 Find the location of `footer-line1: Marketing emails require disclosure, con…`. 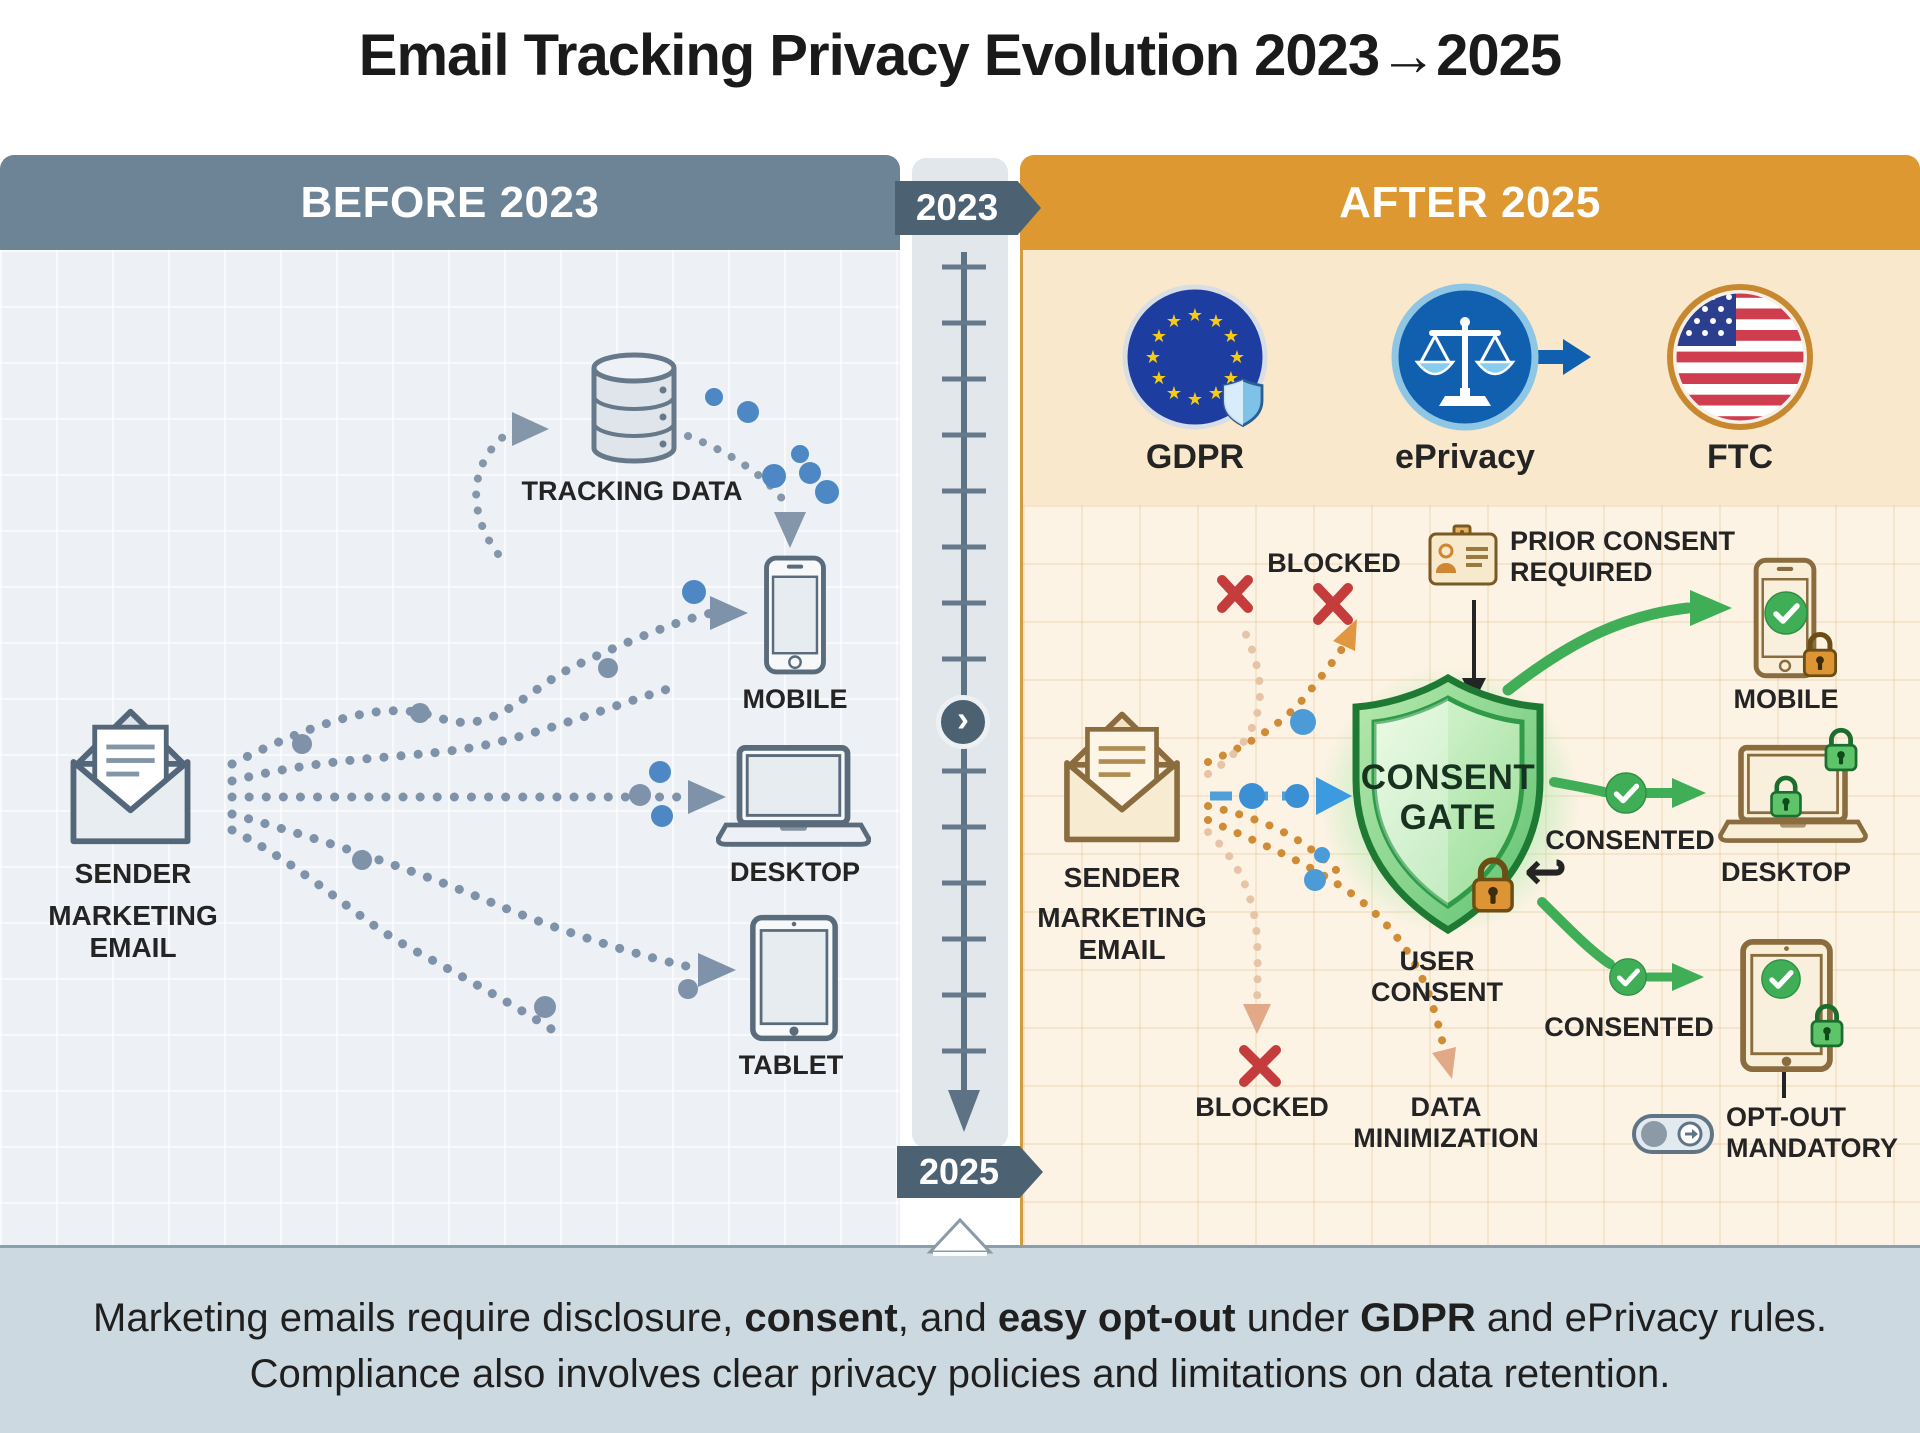

footer-line1: Marketing emails require disclosure, con… is located at coordinates (960, 1318).